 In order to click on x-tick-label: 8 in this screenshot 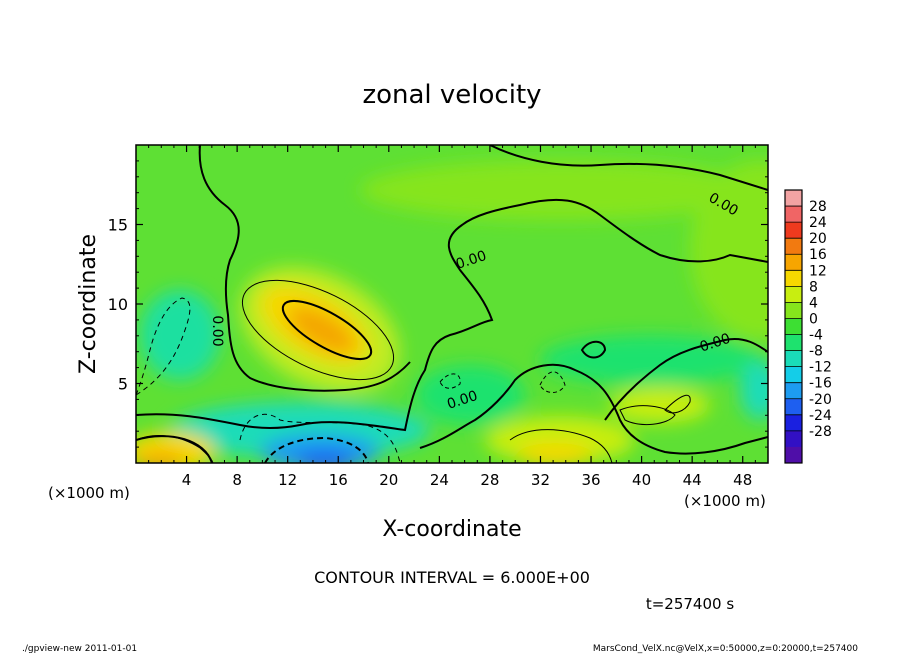, I will do `click(237, 480)`.